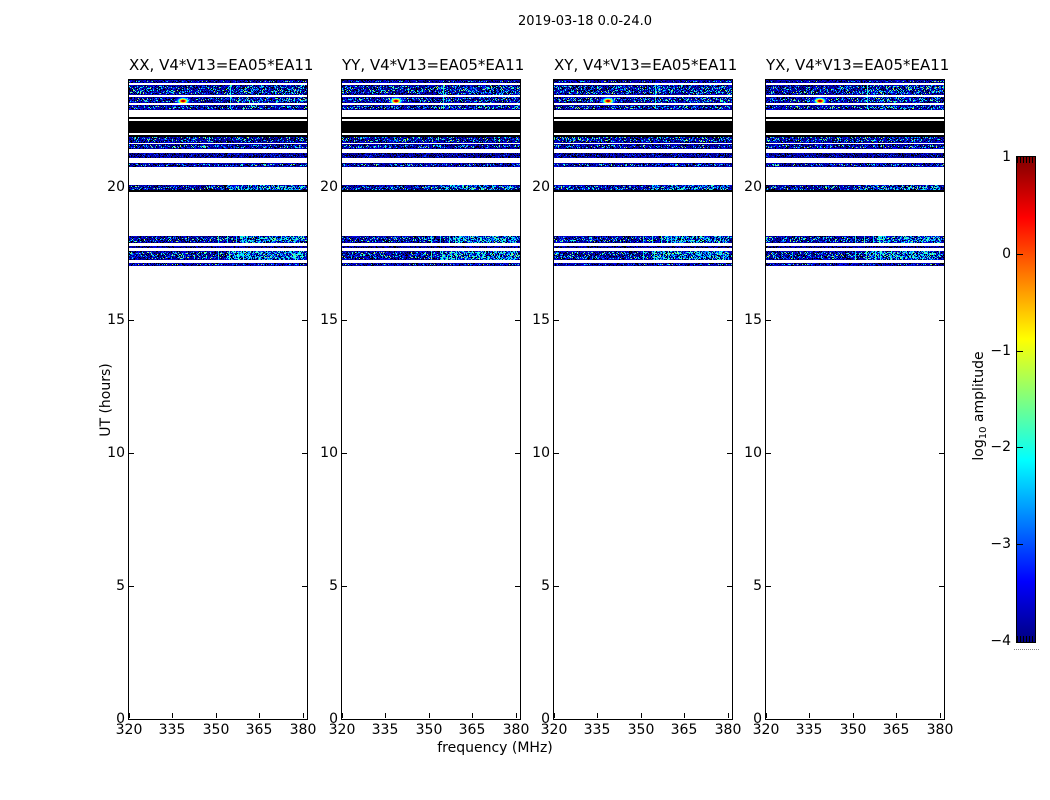 This screenshot has width=1050, height=800. What do you see at coordinates (1000, 544) in the screenshot?
I see `colorbar-tick-label: −3` at bounding box center [1000, 544].